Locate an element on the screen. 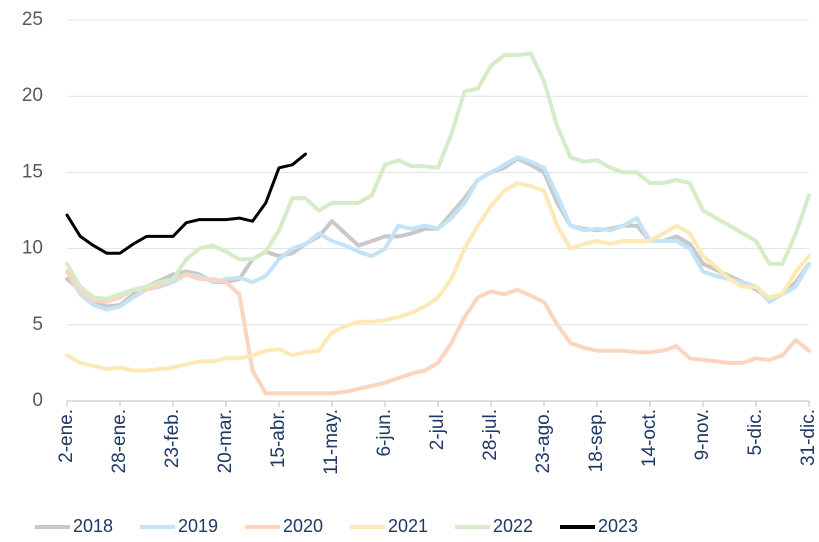  x-tick-label: 18-sep. is located at coordinates (596, 440).